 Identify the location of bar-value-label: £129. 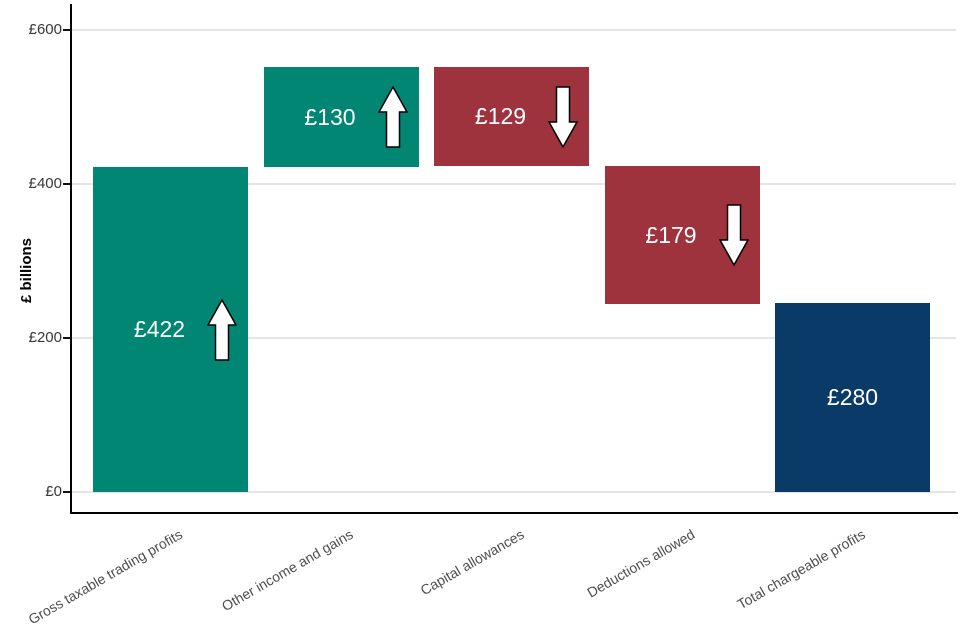
(500, 116).